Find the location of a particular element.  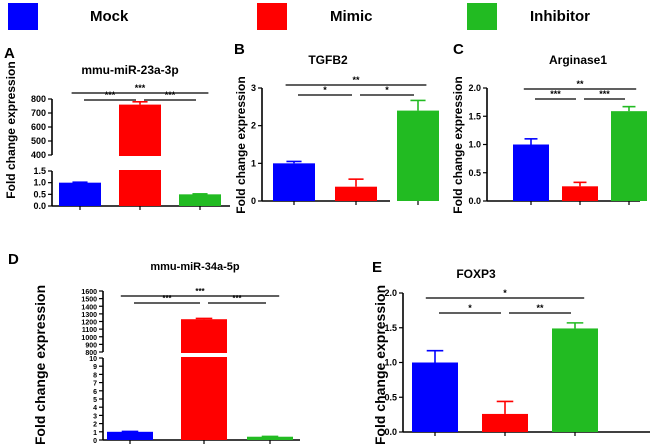

y-tick-label: 1100 is located at coordinates (89, 330).